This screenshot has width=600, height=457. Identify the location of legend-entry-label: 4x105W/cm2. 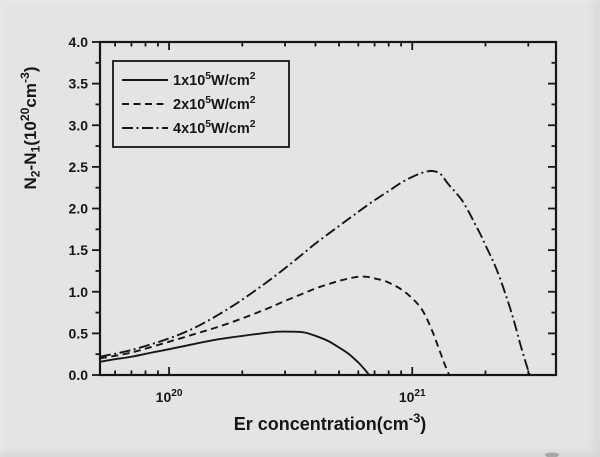
(214, 128).